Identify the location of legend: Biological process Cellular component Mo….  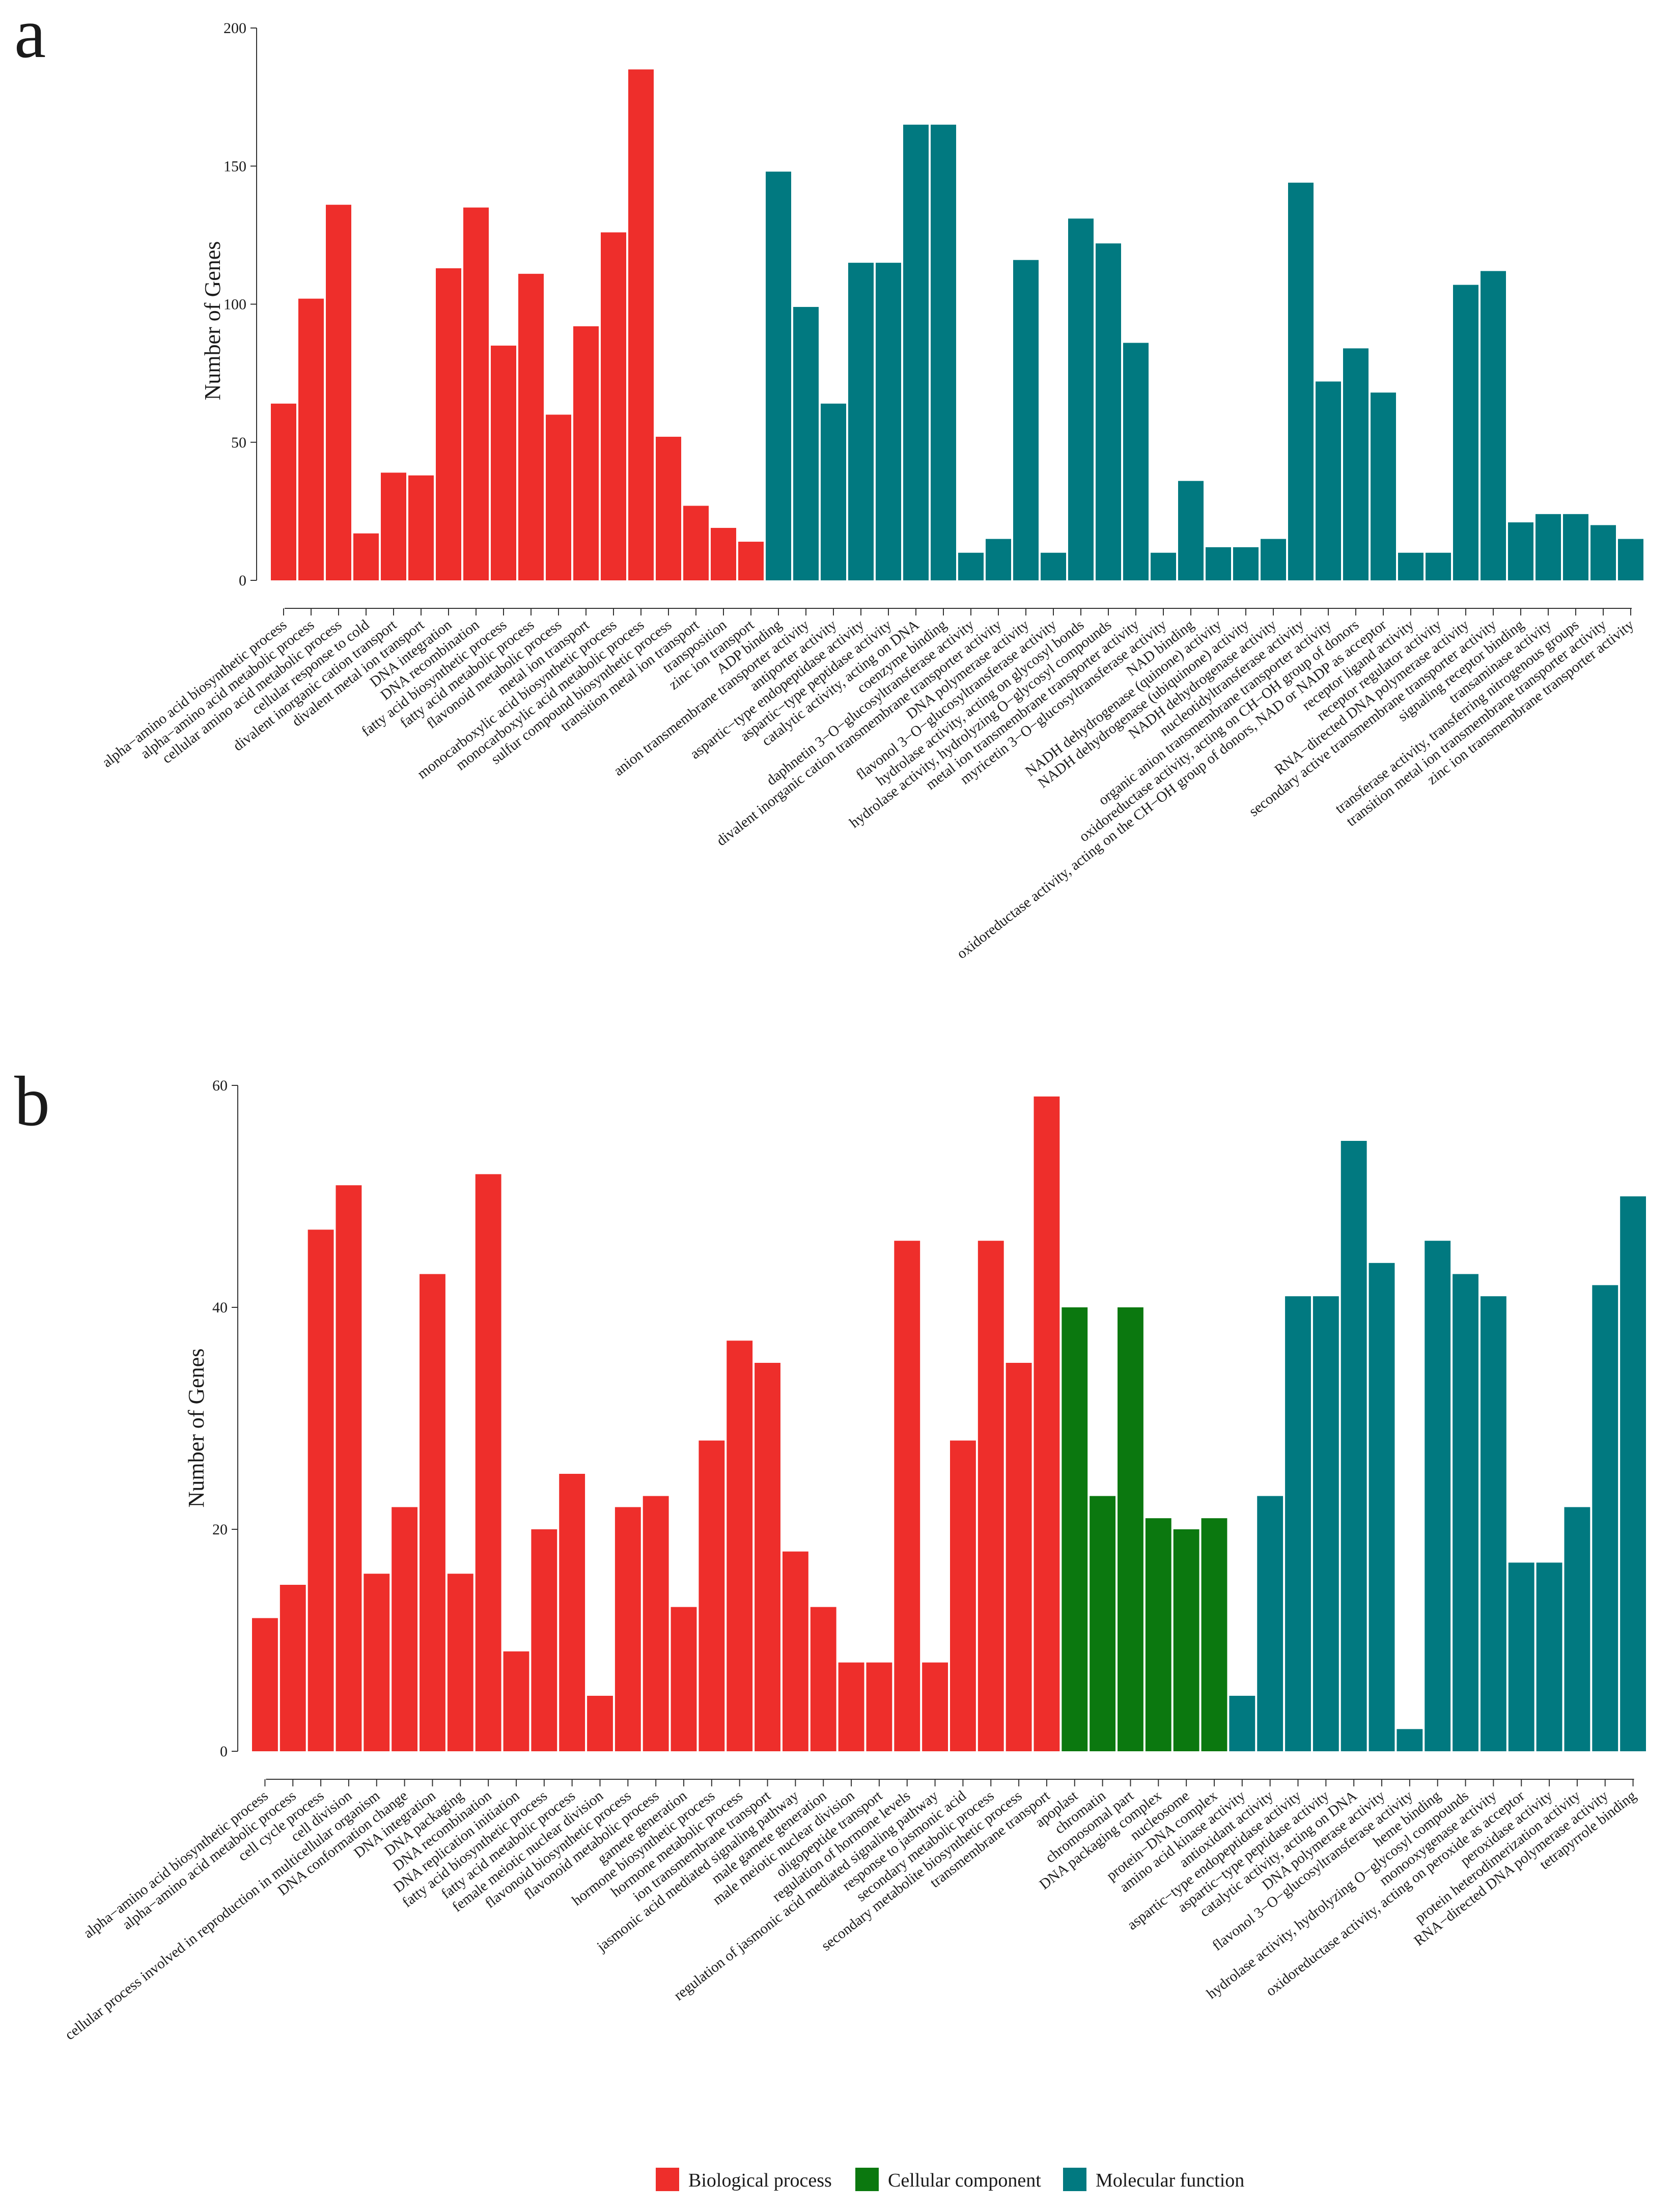
(950, 2179).